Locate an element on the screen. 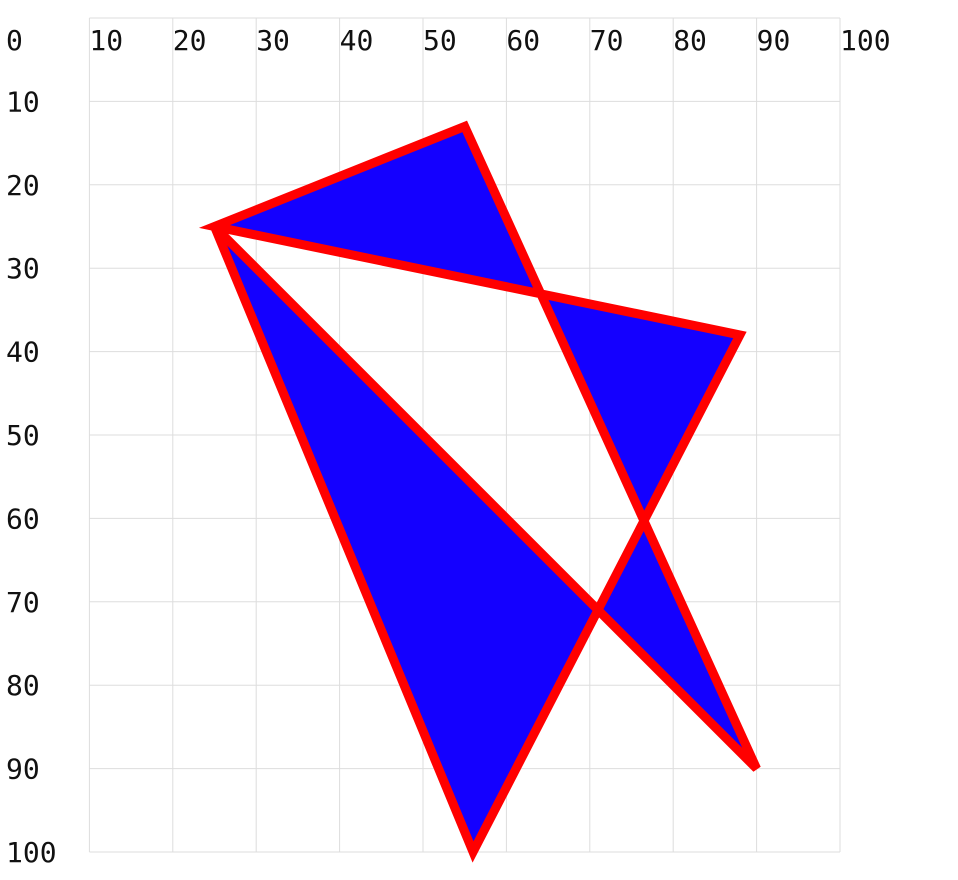  y-tick-label: 70 is located at coordinates (23, 602).